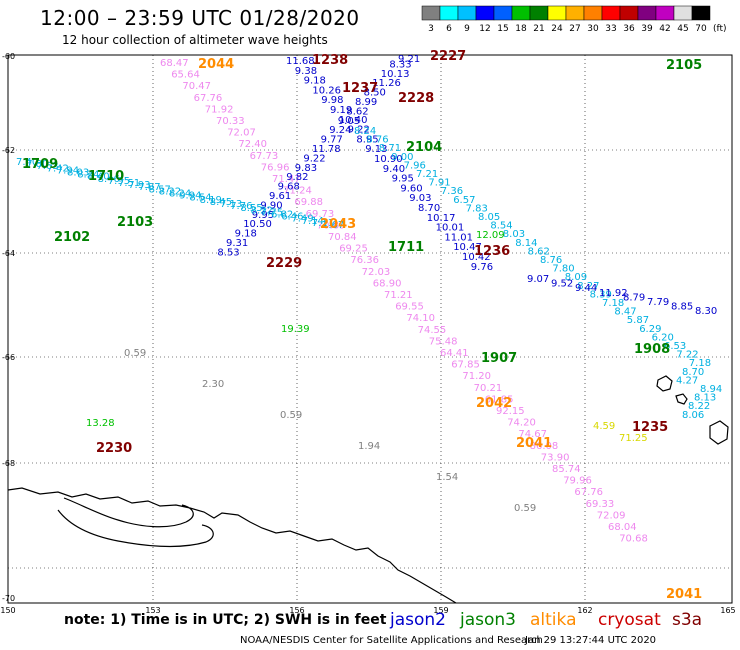 The height and width of the screenshot is (650, 740). Describe the element at coordinates (230, 121) in the screenshot. I see `wave-height-value: 70.33` at that location.